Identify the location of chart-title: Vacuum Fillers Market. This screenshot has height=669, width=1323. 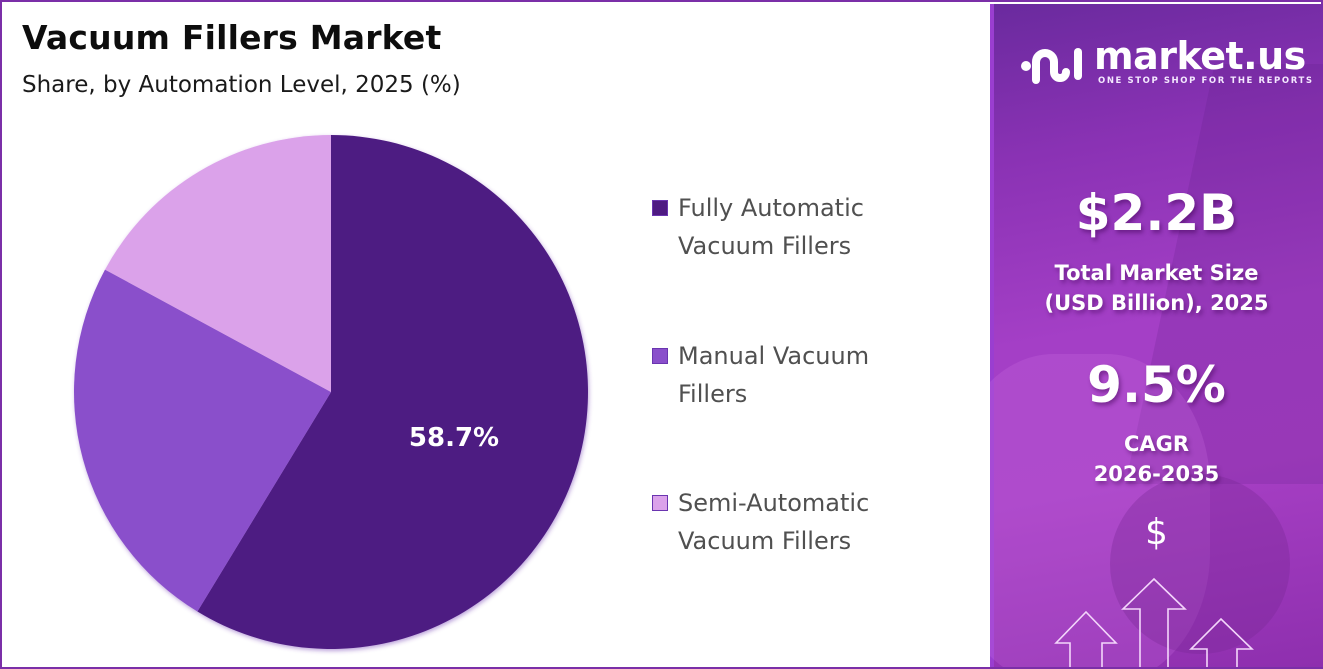
(232, 37).